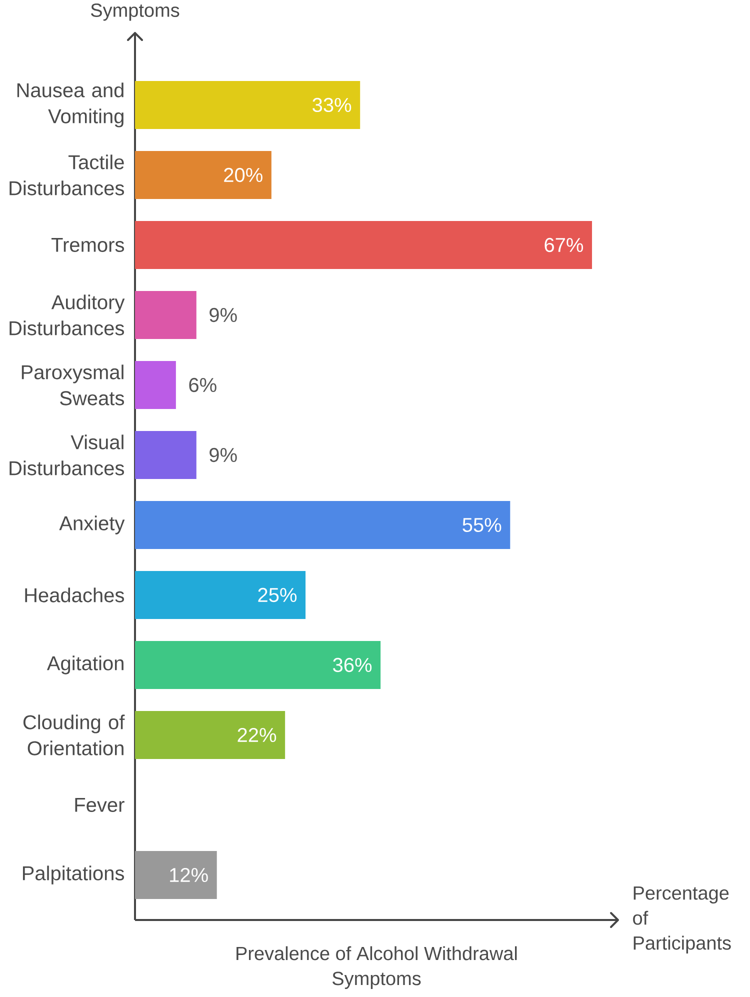 This screenshot has height=997, width=750. I want to click on data-label: 55%, so click(482, 525).